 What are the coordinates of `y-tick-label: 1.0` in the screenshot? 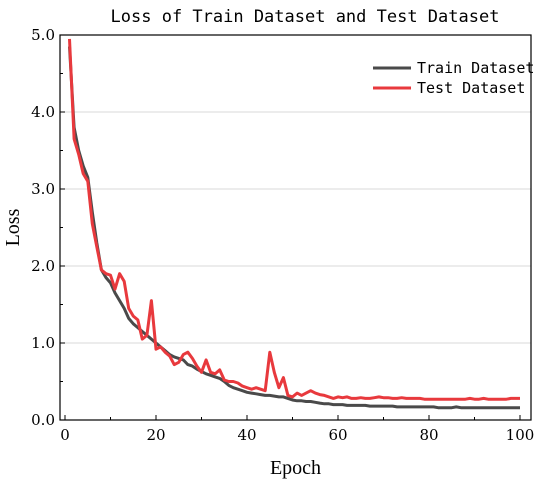 It's located at (43, 343).